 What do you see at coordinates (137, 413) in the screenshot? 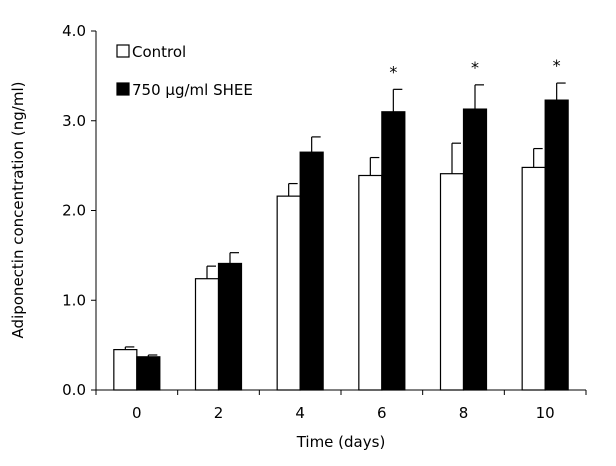
I see `x-tick-label: 0` at bounding box center [137, 413].